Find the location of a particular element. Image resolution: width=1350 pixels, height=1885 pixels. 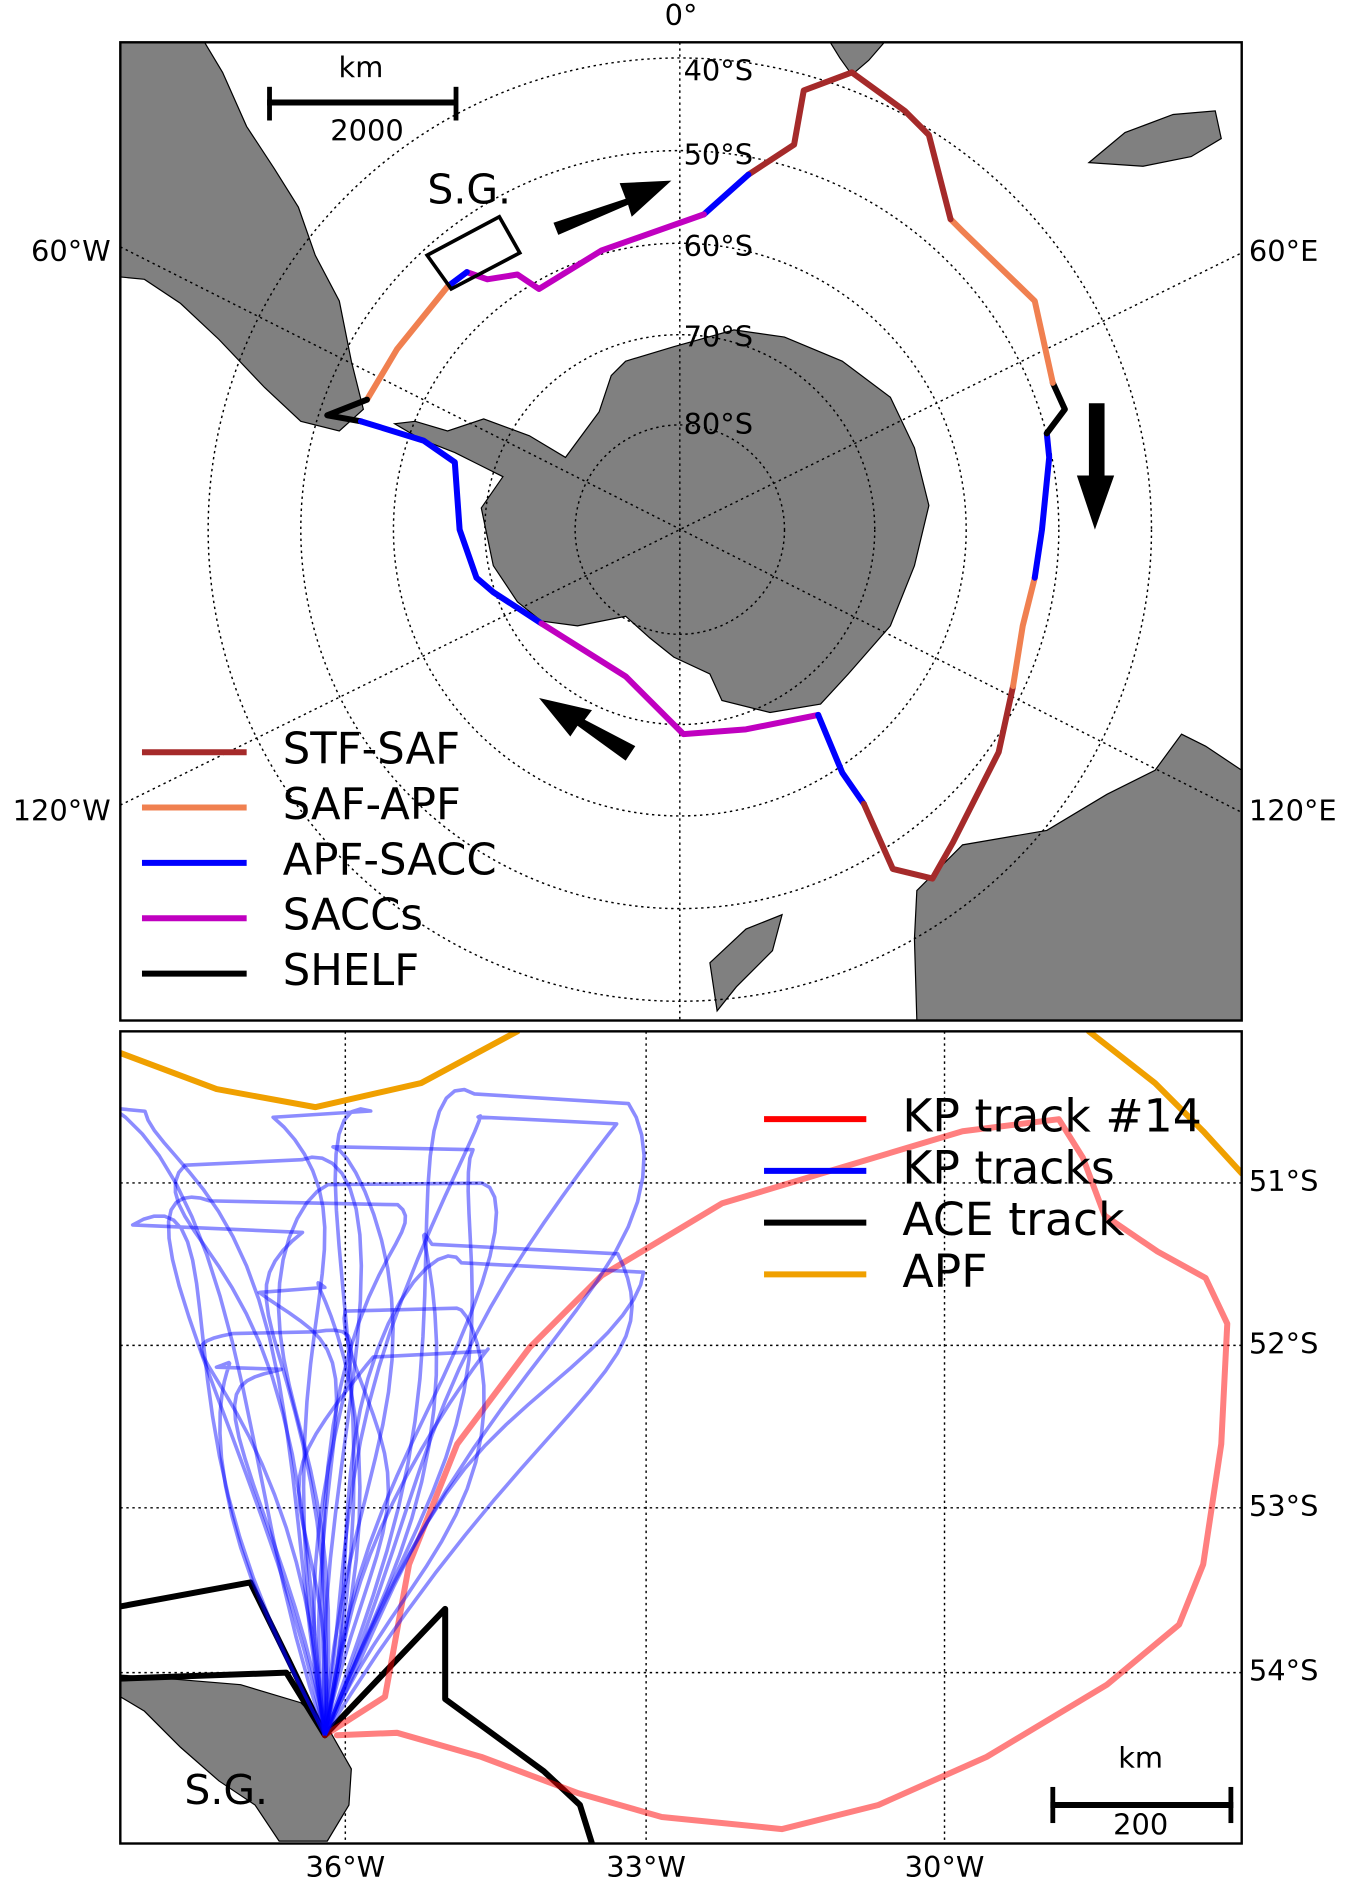

parallel-label: 80°S is located at coordinates (718, 424).